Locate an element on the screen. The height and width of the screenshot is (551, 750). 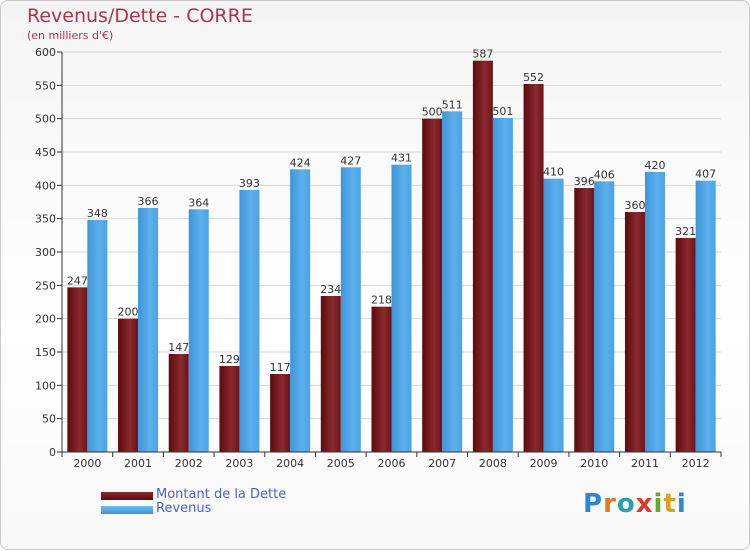
chart-title: Revenus/Dette - CORRE is located at coordinates (140, 16).